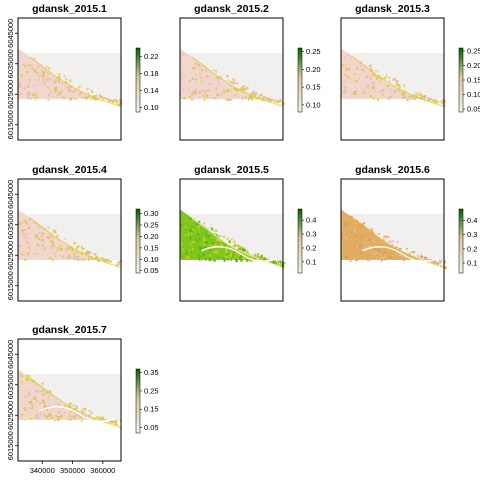 This screenshot has height=480, width=480. I want to click on panel-frame, so click(392, 79).